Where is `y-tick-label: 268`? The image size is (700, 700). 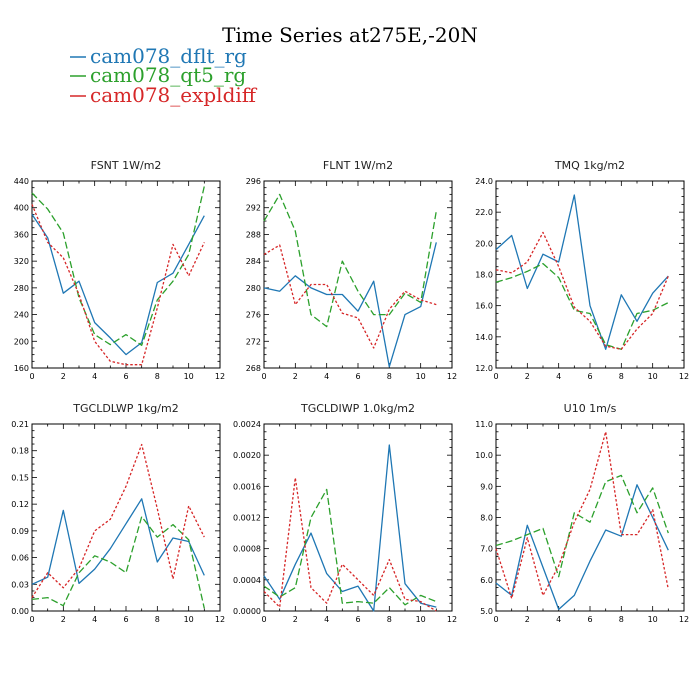 y-tick-label: 268 is located at coordinates (253, 368).